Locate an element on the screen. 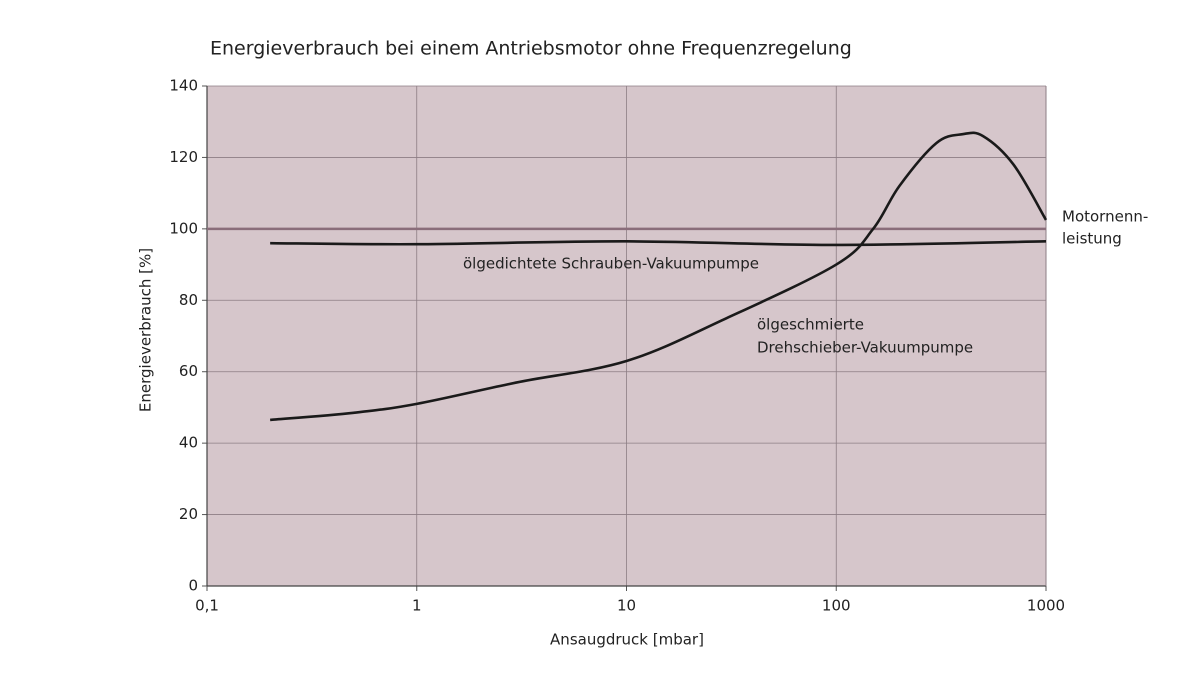  y-tick-label: 140 is located at coordinates (183, 86).